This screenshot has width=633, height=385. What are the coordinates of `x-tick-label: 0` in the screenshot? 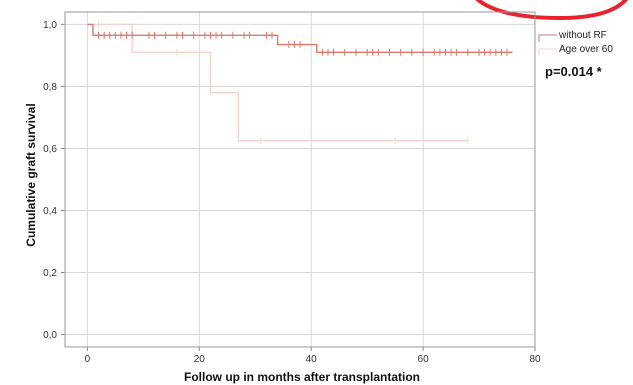 It's located at (88, 359).